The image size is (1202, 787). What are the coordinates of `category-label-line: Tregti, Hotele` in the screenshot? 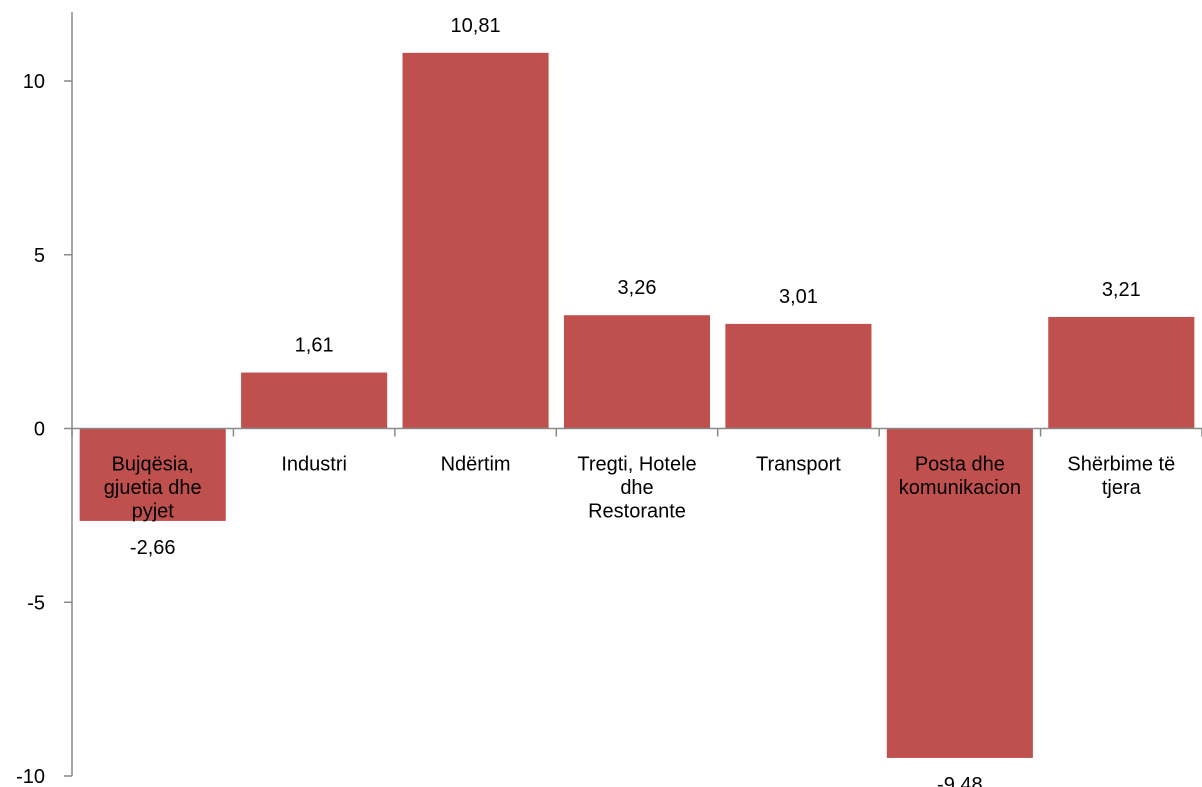 It's located at (636, 465).